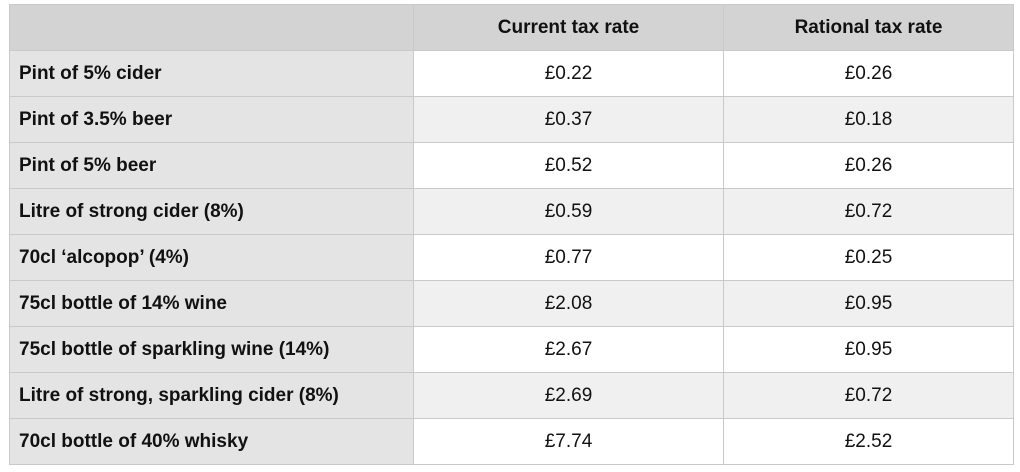  I want to click on table-row: Pint of 5% cider £0.22 £0.26, so click(511, 73).